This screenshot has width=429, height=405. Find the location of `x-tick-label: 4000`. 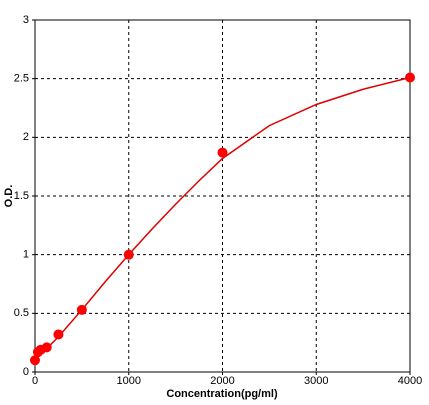

x-tick-label: 4000 is located at coordinates (410, 381).